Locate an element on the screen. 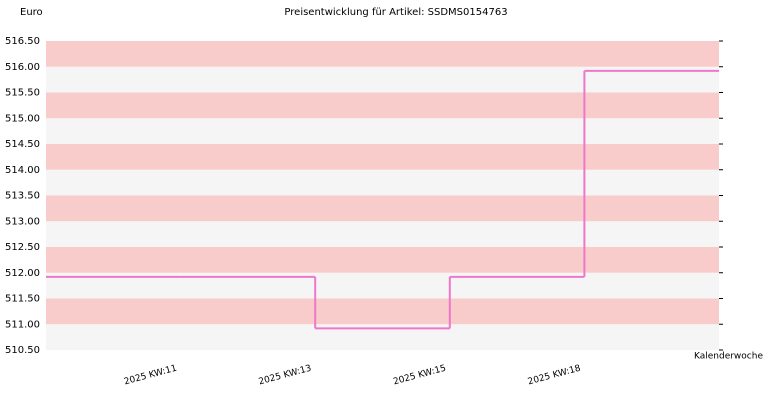 Image resolution: width=770 pixels, height=400 pixels. y-tick-label: 510.50 is located at coordinates (22, 350).